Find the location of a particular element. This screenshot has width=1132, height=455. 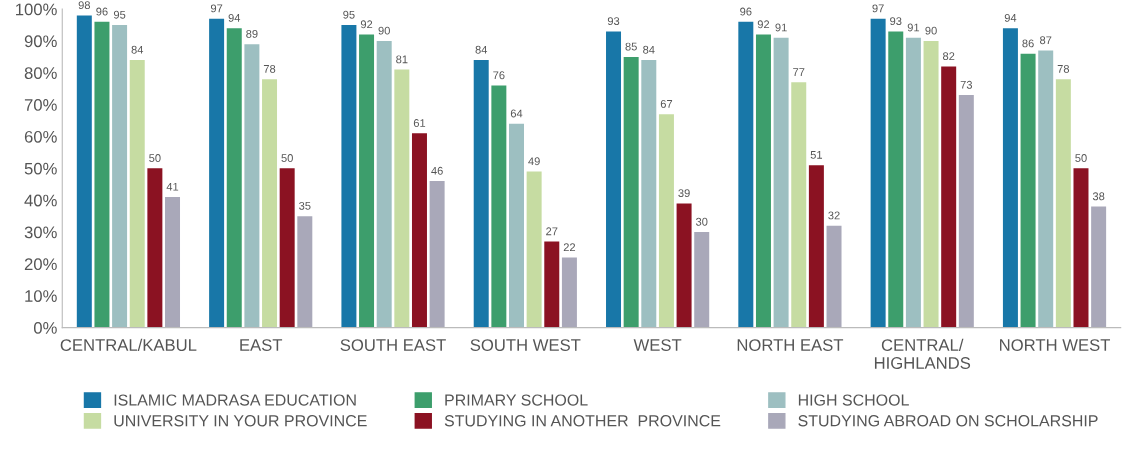

x-tick-label: EAST is located at coordinates (261, 345).